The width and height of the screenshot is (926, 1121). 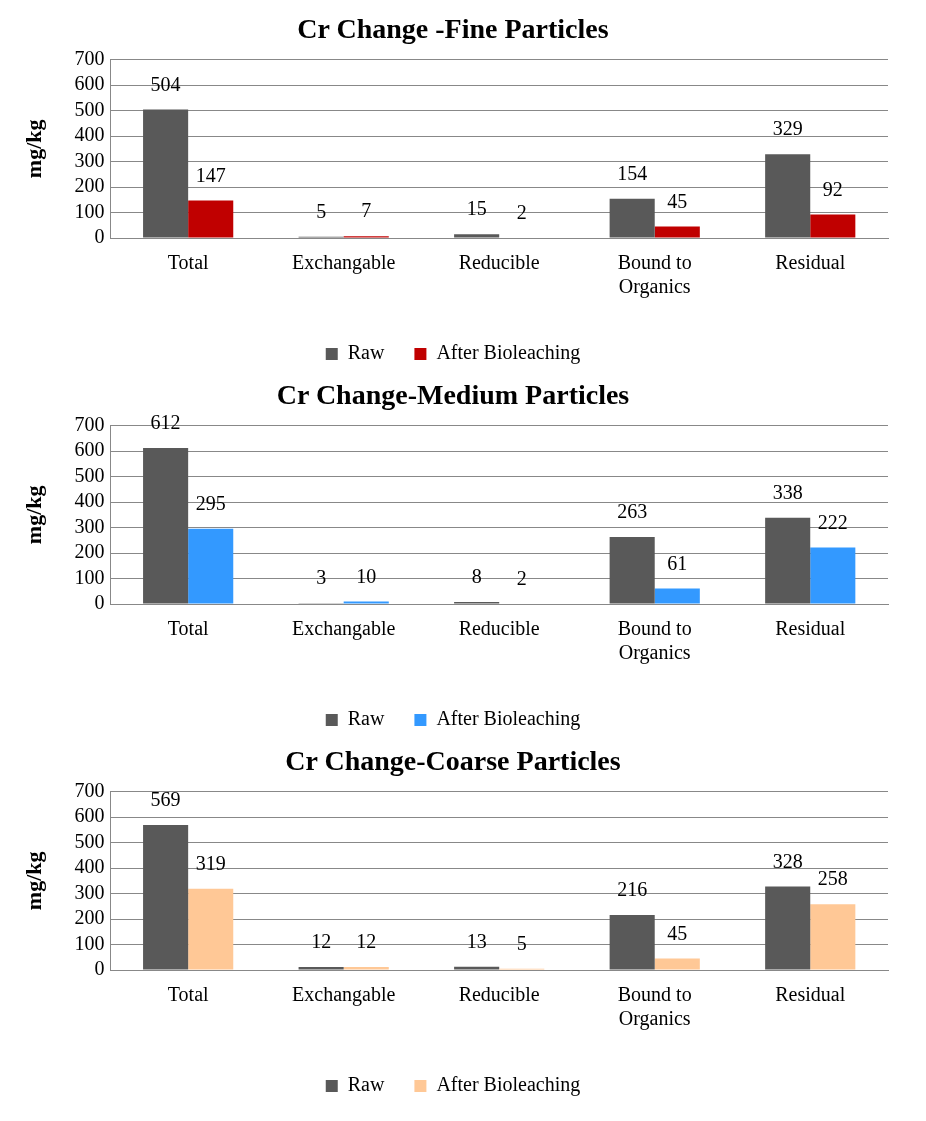 What do you see at coordinates (632, 889) in the screenshot?
I see `data-label: 216` at bounding box center [632, 889].